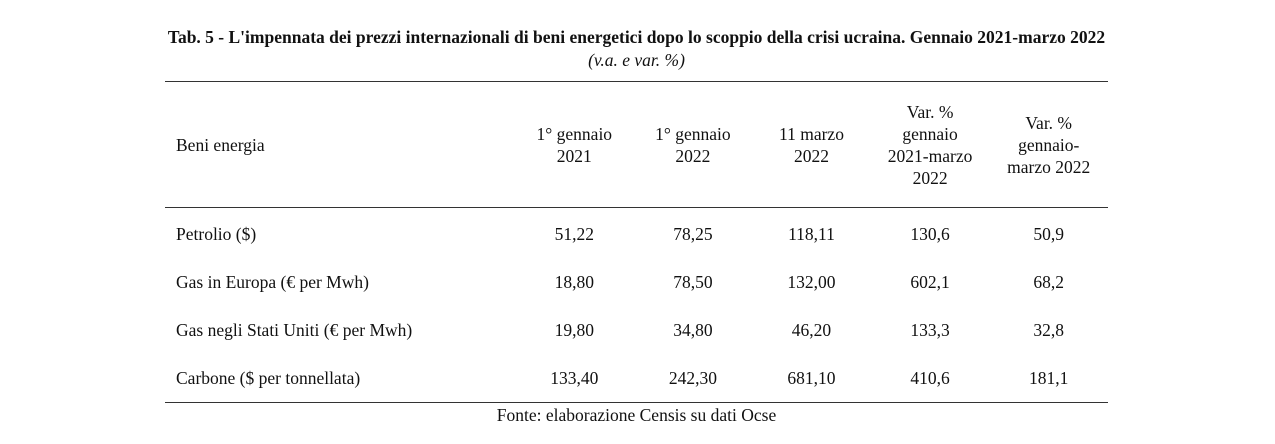 The width and height of the screenshot is (1275, 444). What do you see at coordinates (811, 281) in the screenshot?
I see `cell-value: 132,00` at bounding box center [811, 281].